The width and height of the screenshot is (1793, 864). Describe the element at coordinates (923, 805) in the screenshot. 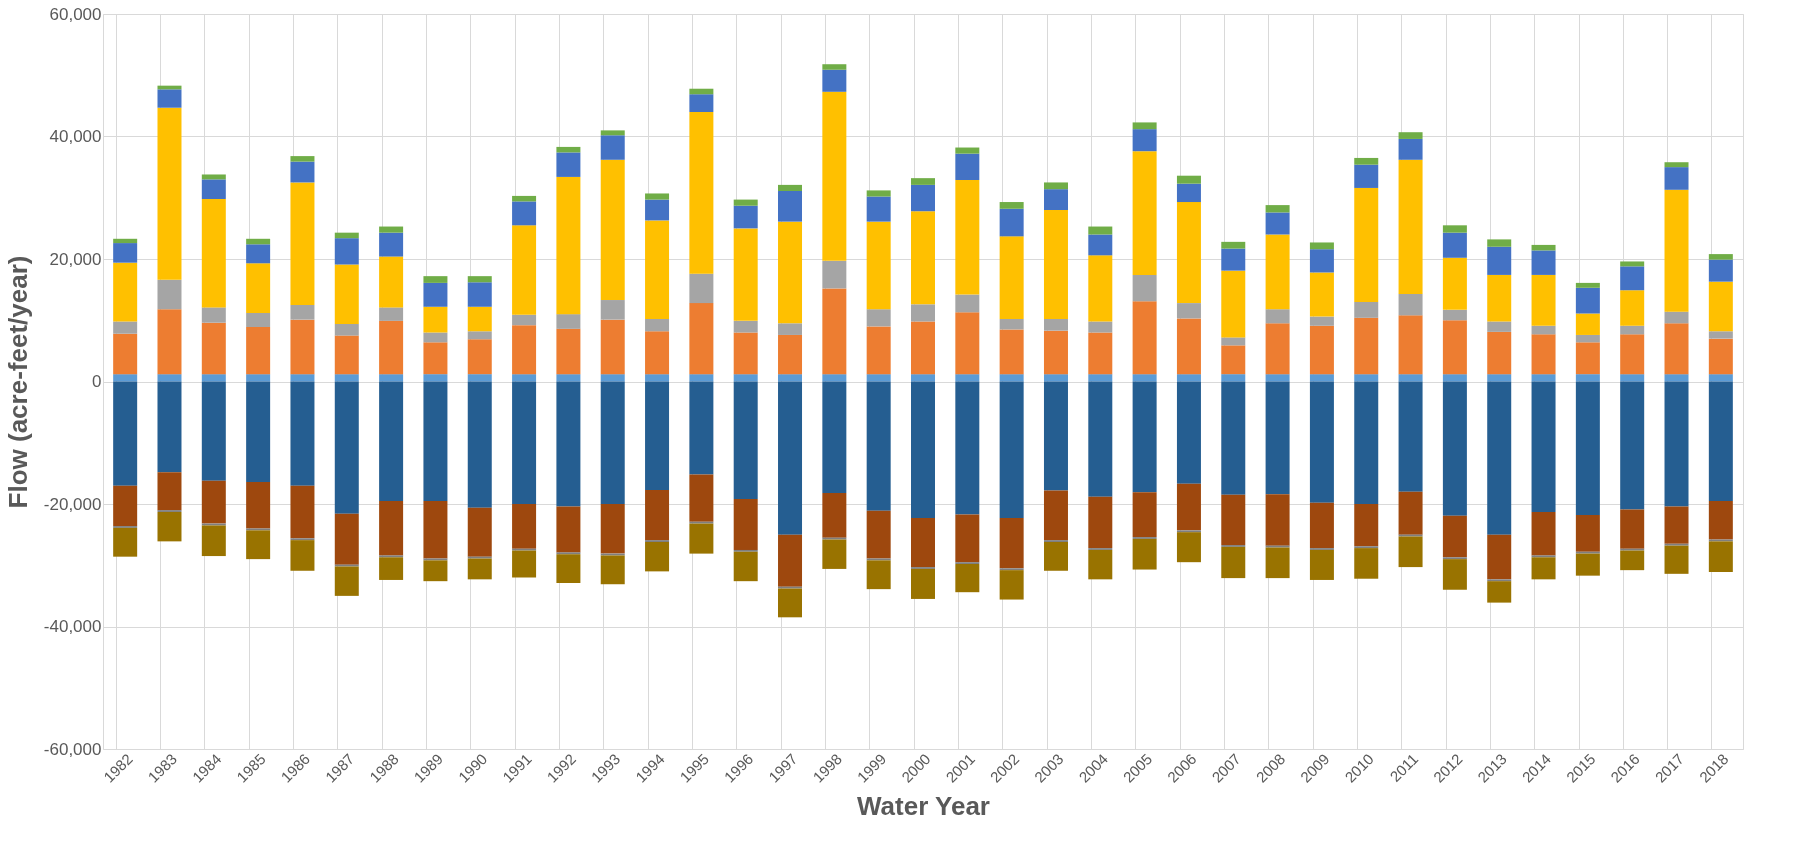

I see `x-axis-title: Water Year` at that location.